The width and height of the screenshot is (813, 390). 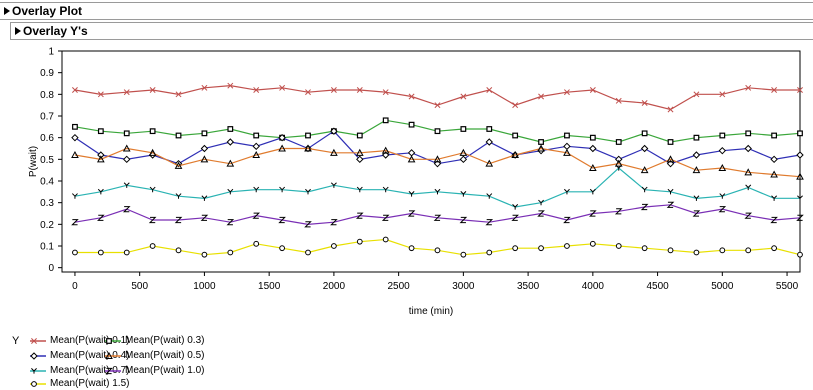 I want to click on x-tick-label: 1500, so click(x=269, y=286).